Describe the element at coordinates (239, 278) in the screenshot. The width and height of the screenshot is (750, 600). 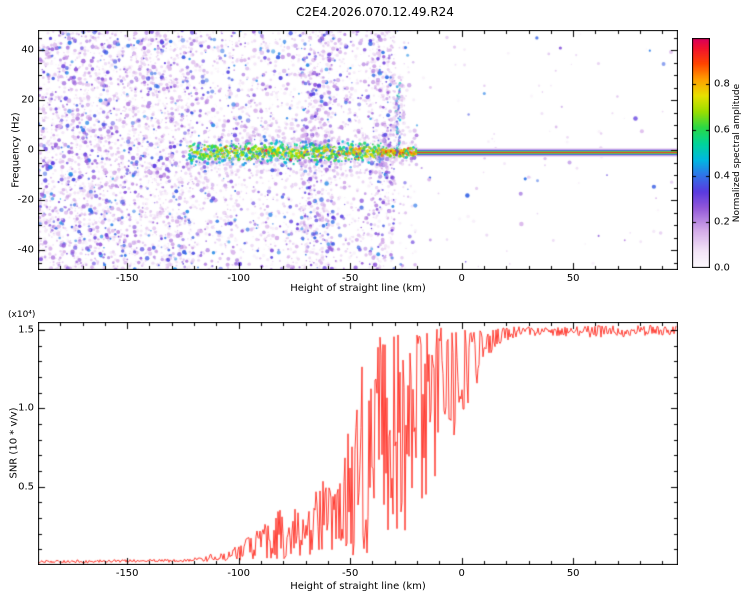
I see `top-x-tick-label: -100` at that location.